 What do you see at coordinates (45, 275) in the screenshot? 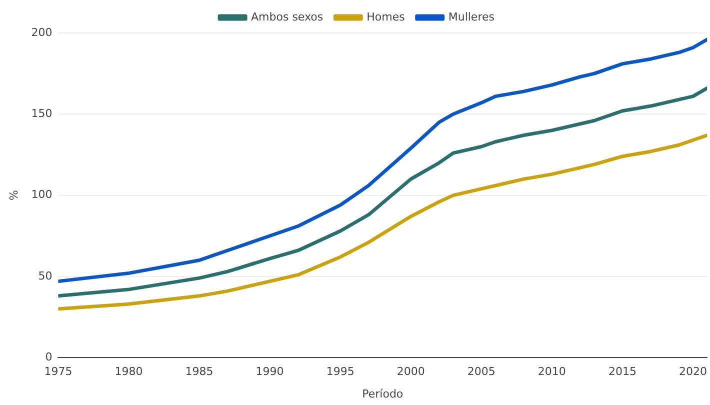
I see `y-tick-label: 50` at bounding box center [45, 275].